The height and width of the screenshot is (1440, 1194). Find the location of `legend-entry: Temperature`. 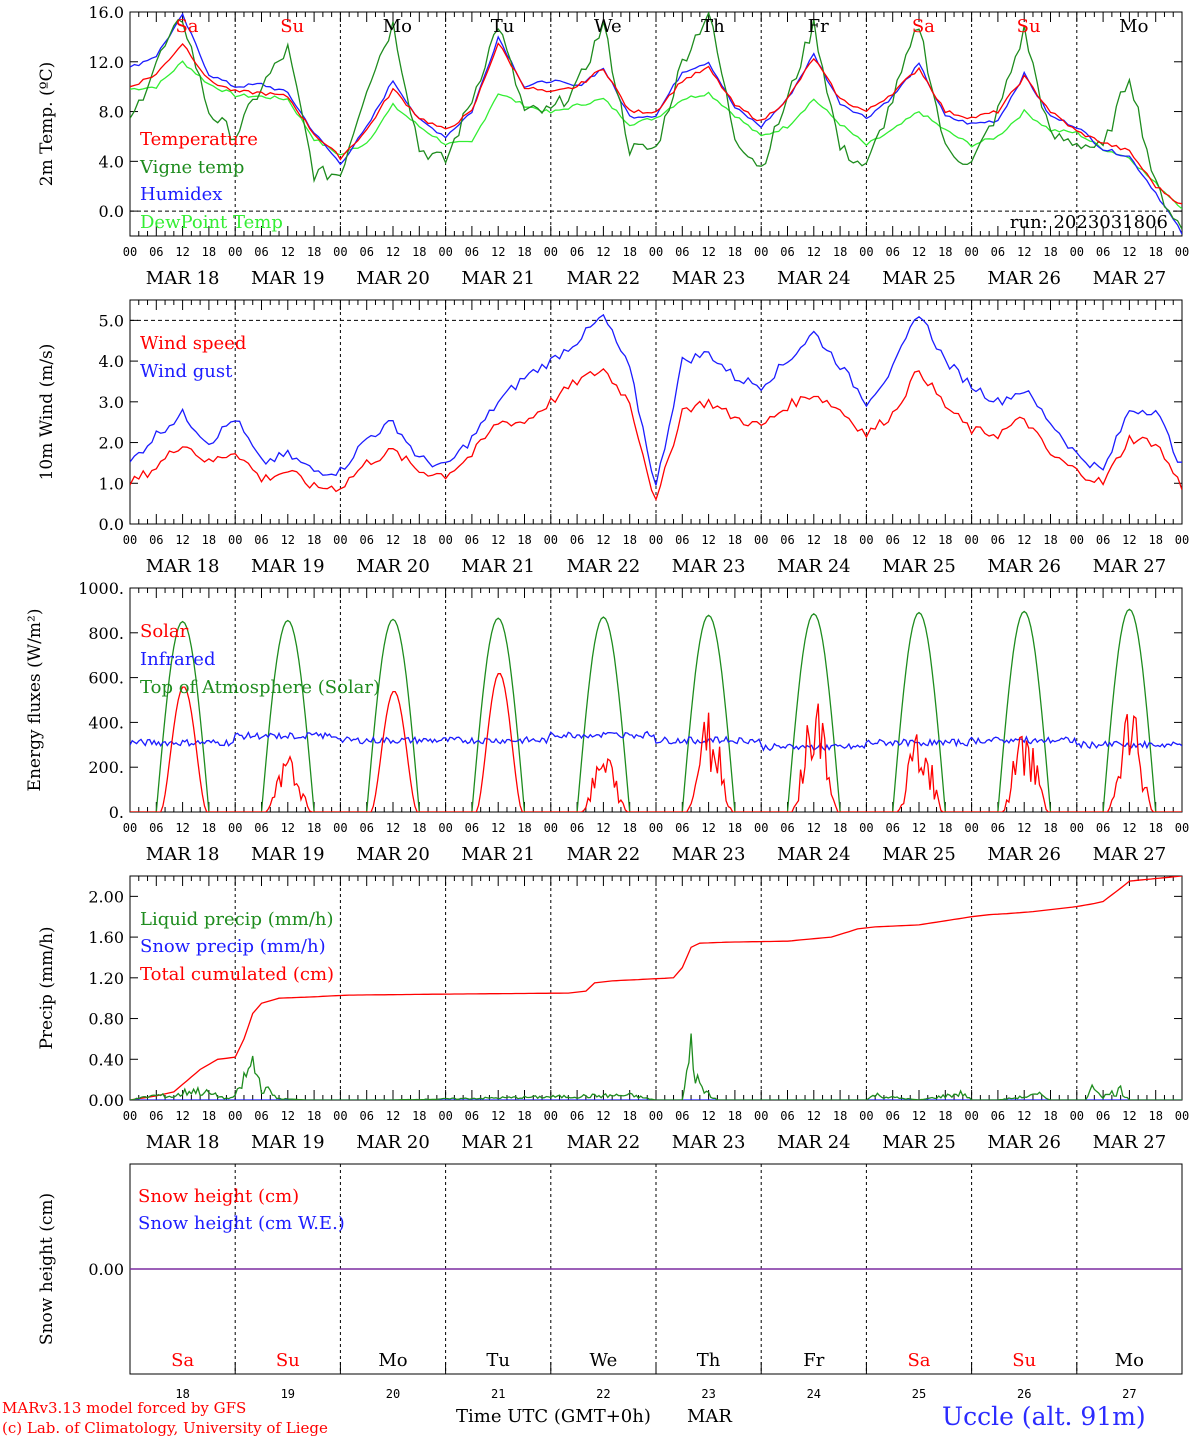

legend-entry: Temperature is located at coordinates (199, 139).